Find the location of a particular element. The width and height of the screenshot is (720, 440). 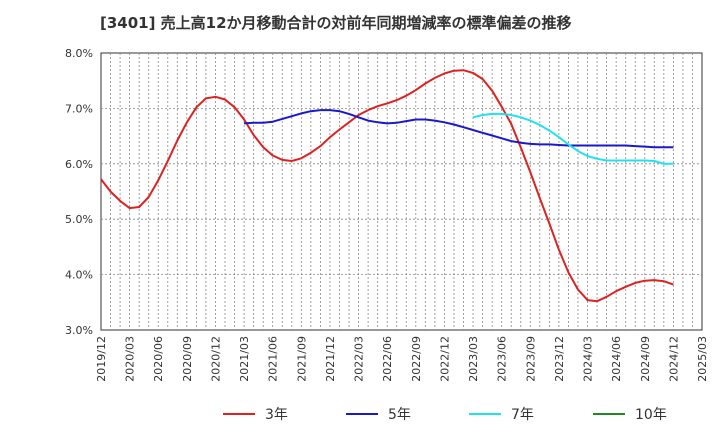

x-tick-label: 2021/06 is located at coordinates (273, 359).